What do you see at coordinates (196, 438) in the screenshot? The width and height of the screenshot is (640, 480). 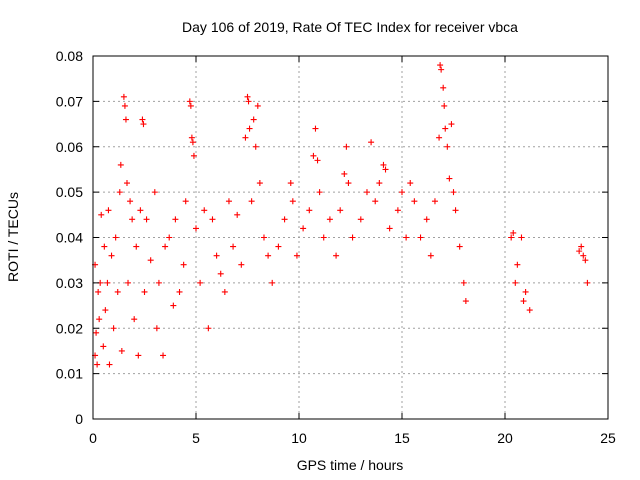 I see `x-tick-label: 5` at bounding box center [196, 438].